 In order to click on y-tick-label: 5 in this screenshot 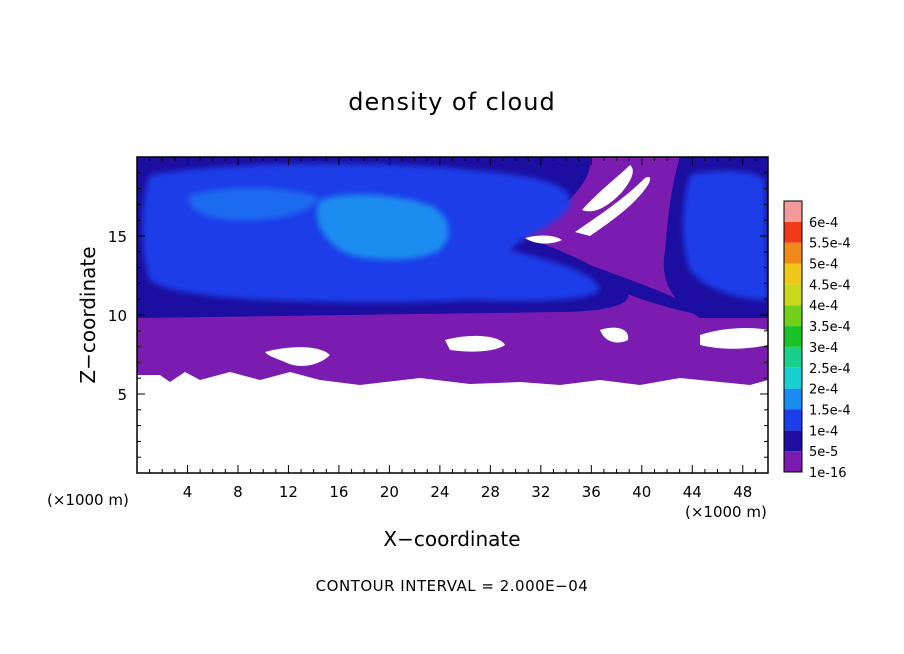, I will do `click(122, 395)`.